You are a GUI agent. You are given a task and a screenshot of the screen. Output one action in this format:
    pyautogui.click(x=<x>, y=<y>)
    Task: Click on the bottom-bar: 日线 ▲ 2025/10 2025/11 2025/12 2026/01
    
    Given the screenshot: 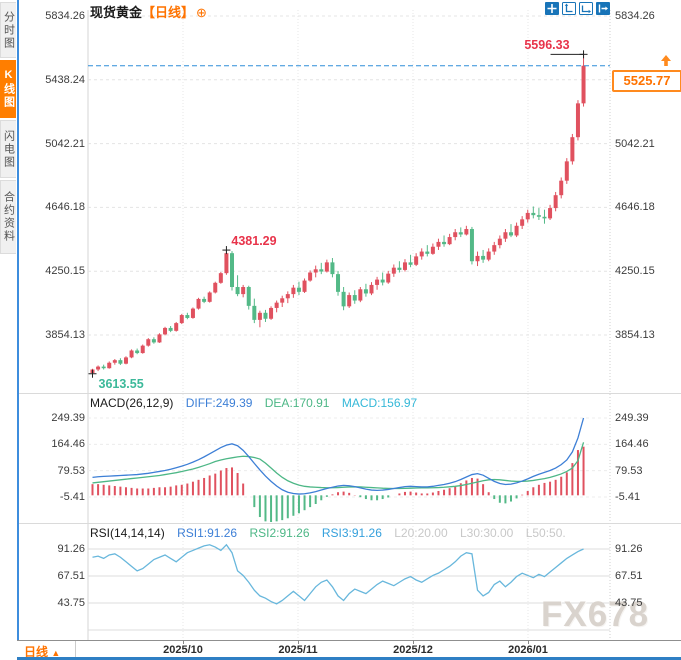 What is the action you would take?
    pyautogui.click(x=349, y=650)
    